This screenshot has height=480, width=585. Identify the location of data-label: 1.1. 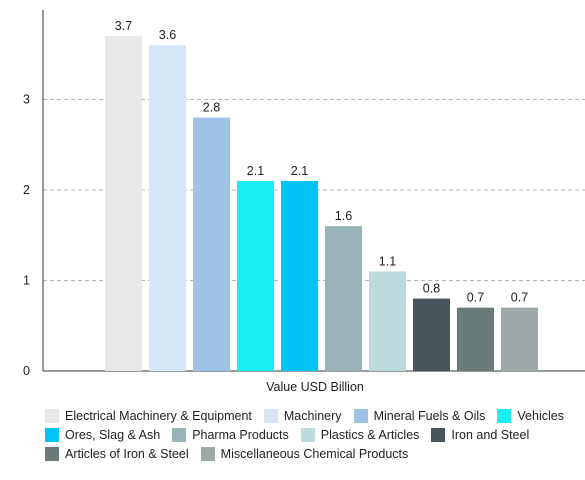
(387, 261).